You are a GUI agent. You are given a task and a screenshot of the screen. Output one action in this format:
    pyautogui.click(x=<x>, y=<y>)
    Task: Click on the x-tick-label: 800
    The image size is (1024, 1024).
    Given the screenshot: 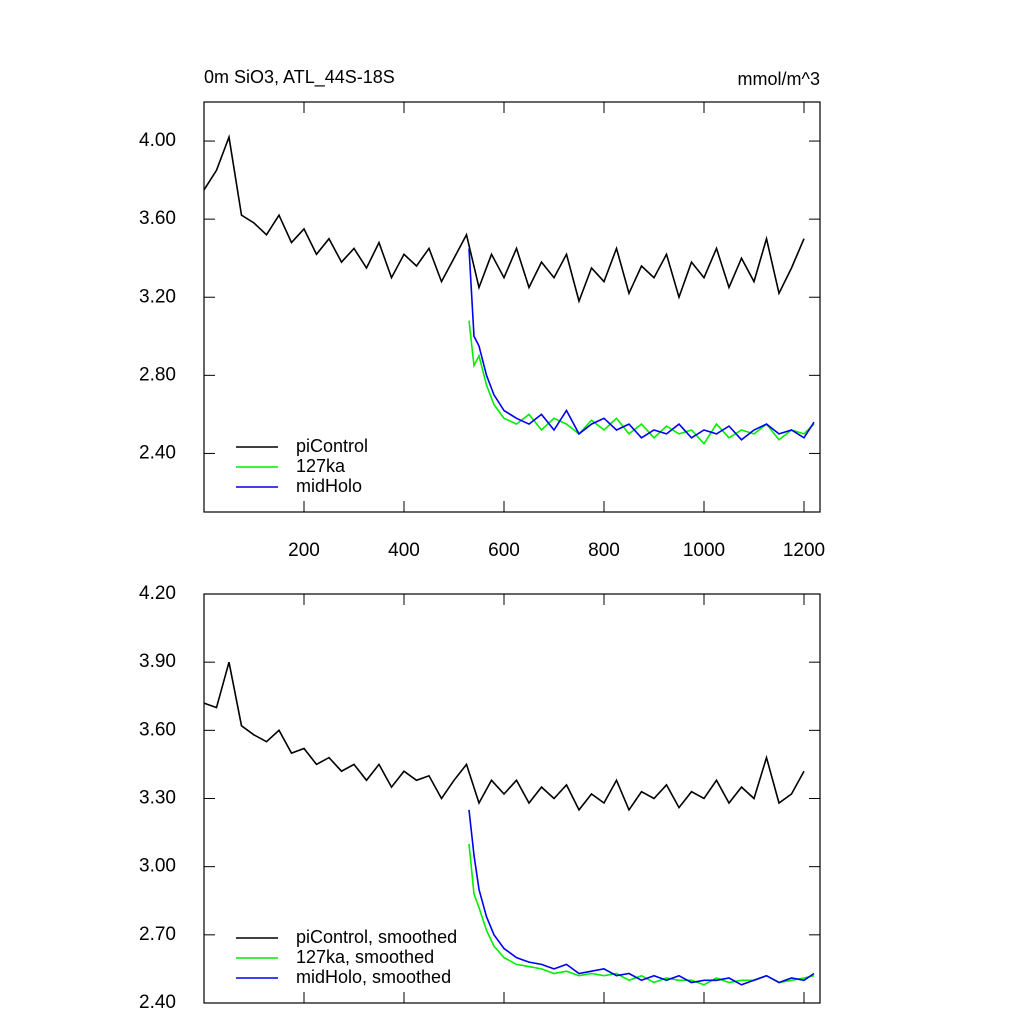 What is the action you would take?
    pyautogui.click(x=604, y=550)
    